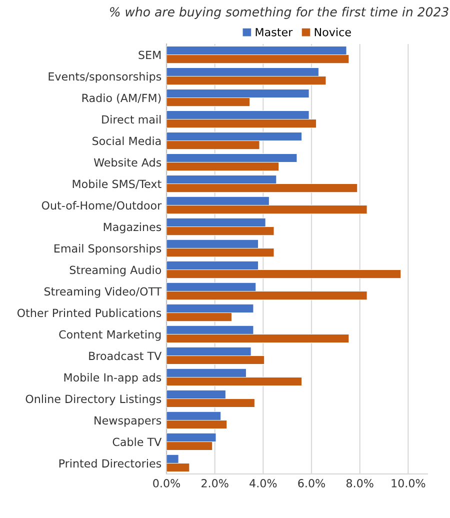  Describe the element at coordinates (279, 12) in the screenshot. I see `chart-title: % who are buying something for the first time in 2023` at that location.